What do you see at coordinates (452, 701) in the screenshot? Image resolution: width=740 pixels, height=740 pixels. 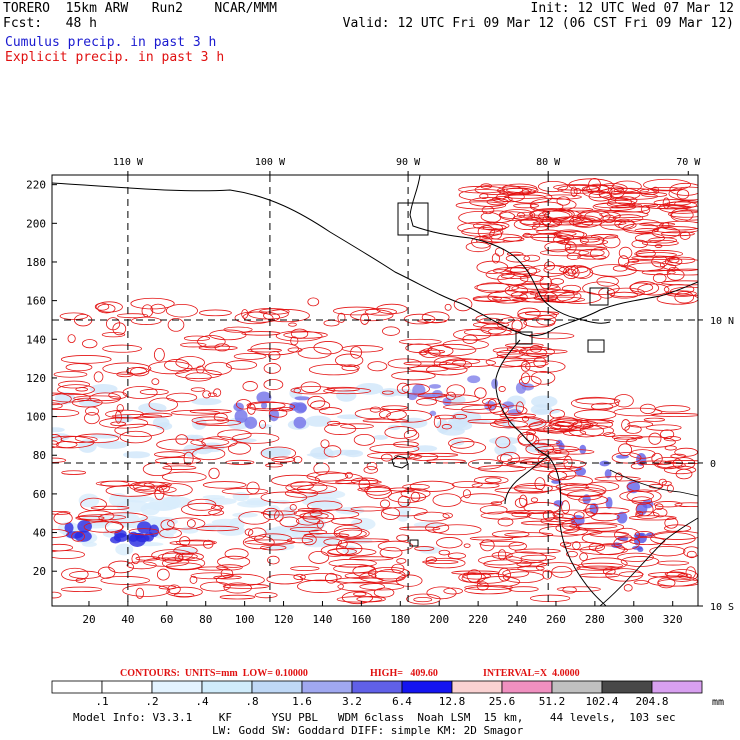 I see `colorbar-label: 12.8` at bounding box center [452, 701].